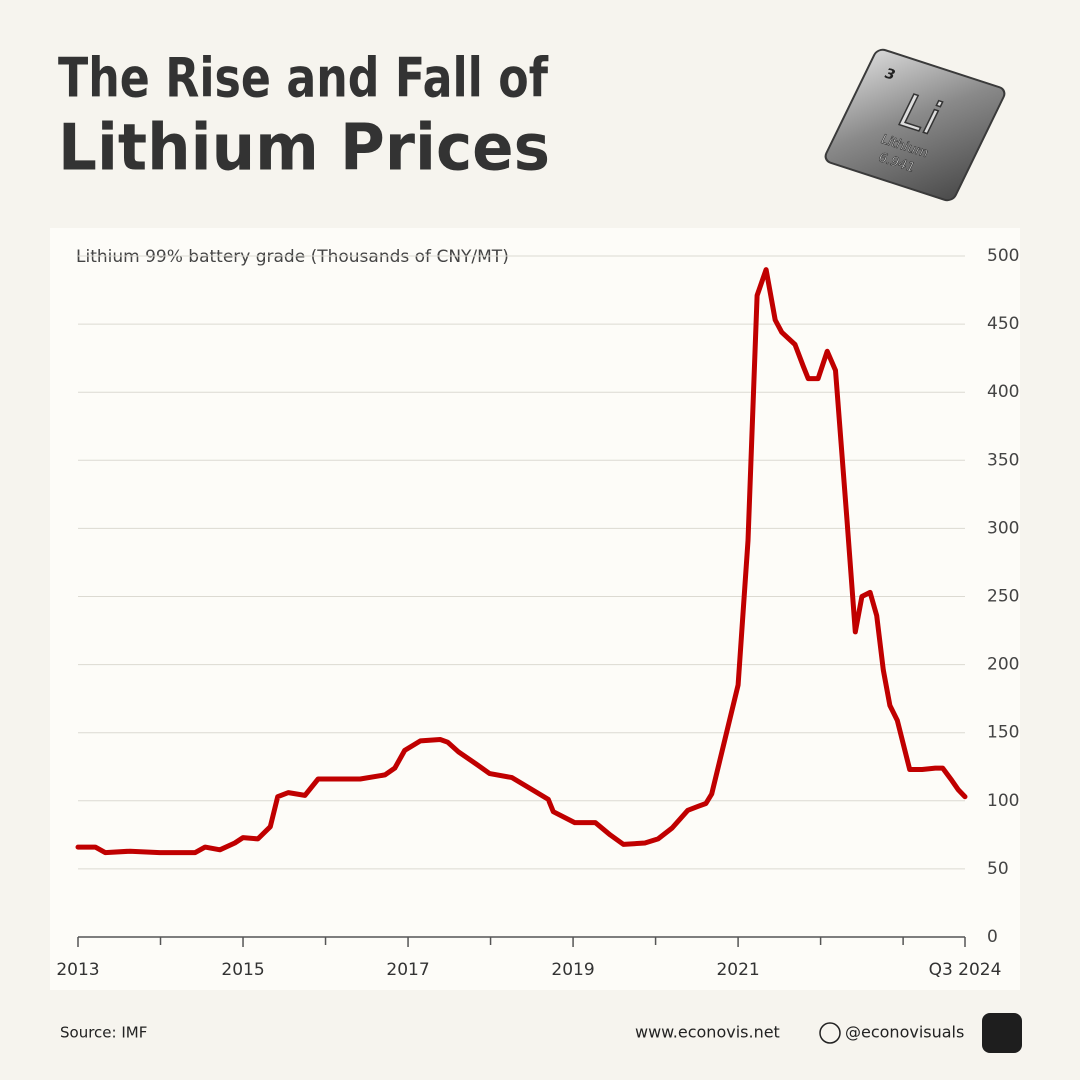 The width and height of the screenshot is (1080, 1080). I want to click on x-tick-label: 2015, so click(242, 970).